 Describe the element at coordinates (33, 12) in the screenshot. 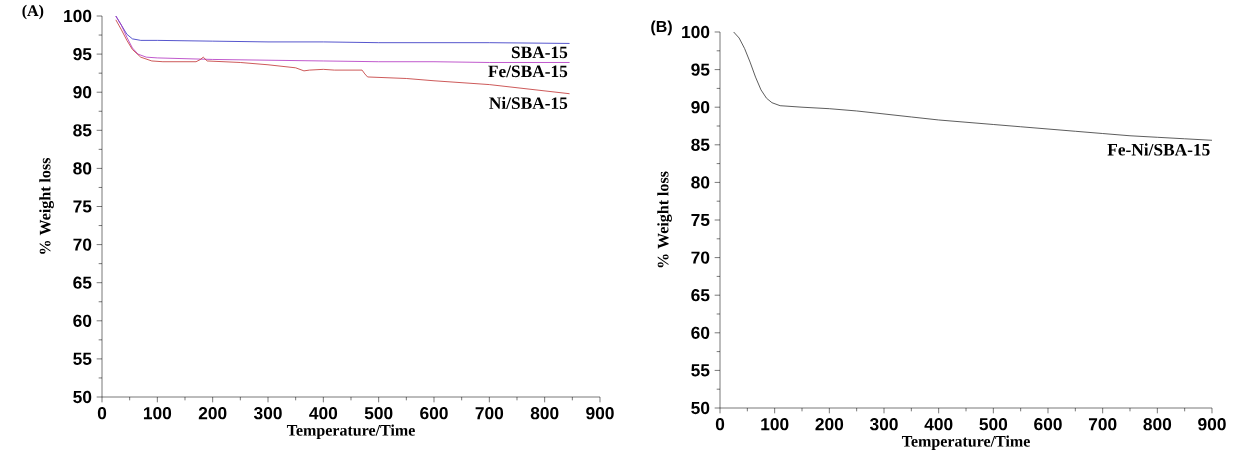

I see `chart-title: (A)` at that location.